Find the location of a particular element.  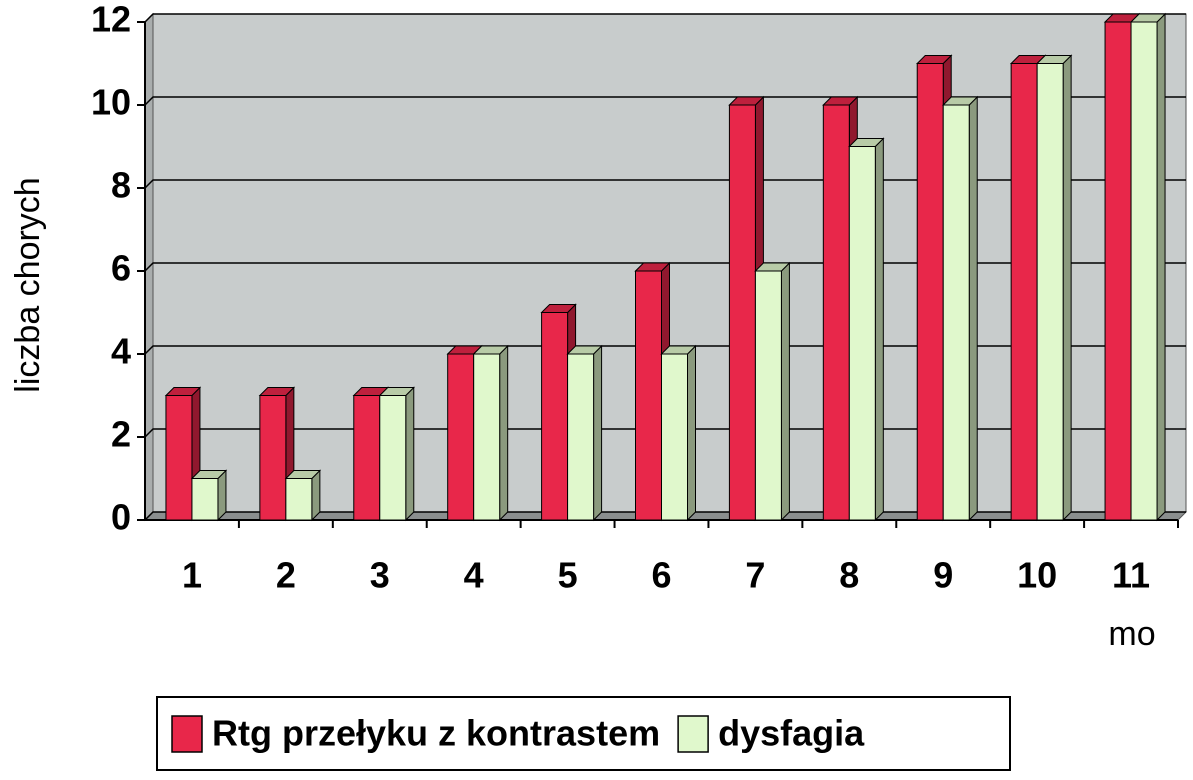

x-tick-label: 2 is located at coordinates (286, 575).